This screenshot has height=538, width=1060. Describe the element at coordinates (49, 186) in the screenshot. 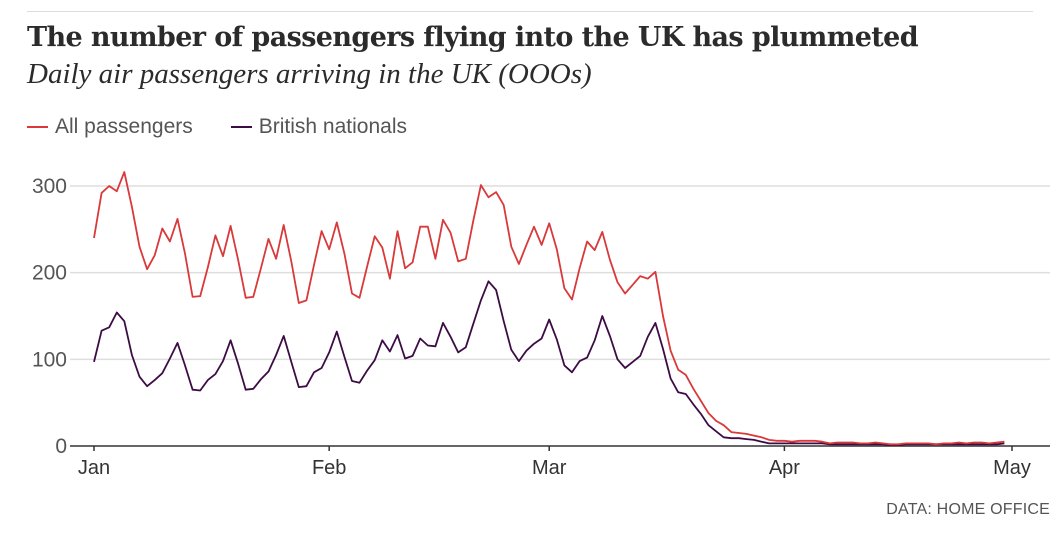

I see `y-tick-label-300: 300` at that location.